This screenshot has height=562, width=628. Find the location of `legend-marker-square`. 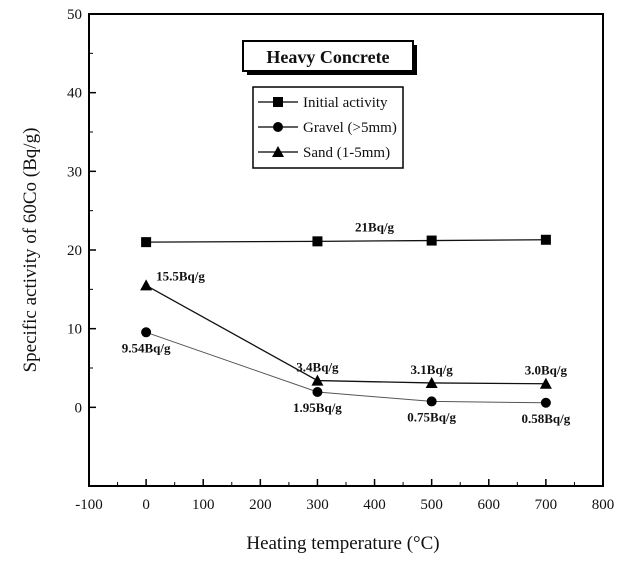

legend-marker-square is located at coordinates (278, 102).